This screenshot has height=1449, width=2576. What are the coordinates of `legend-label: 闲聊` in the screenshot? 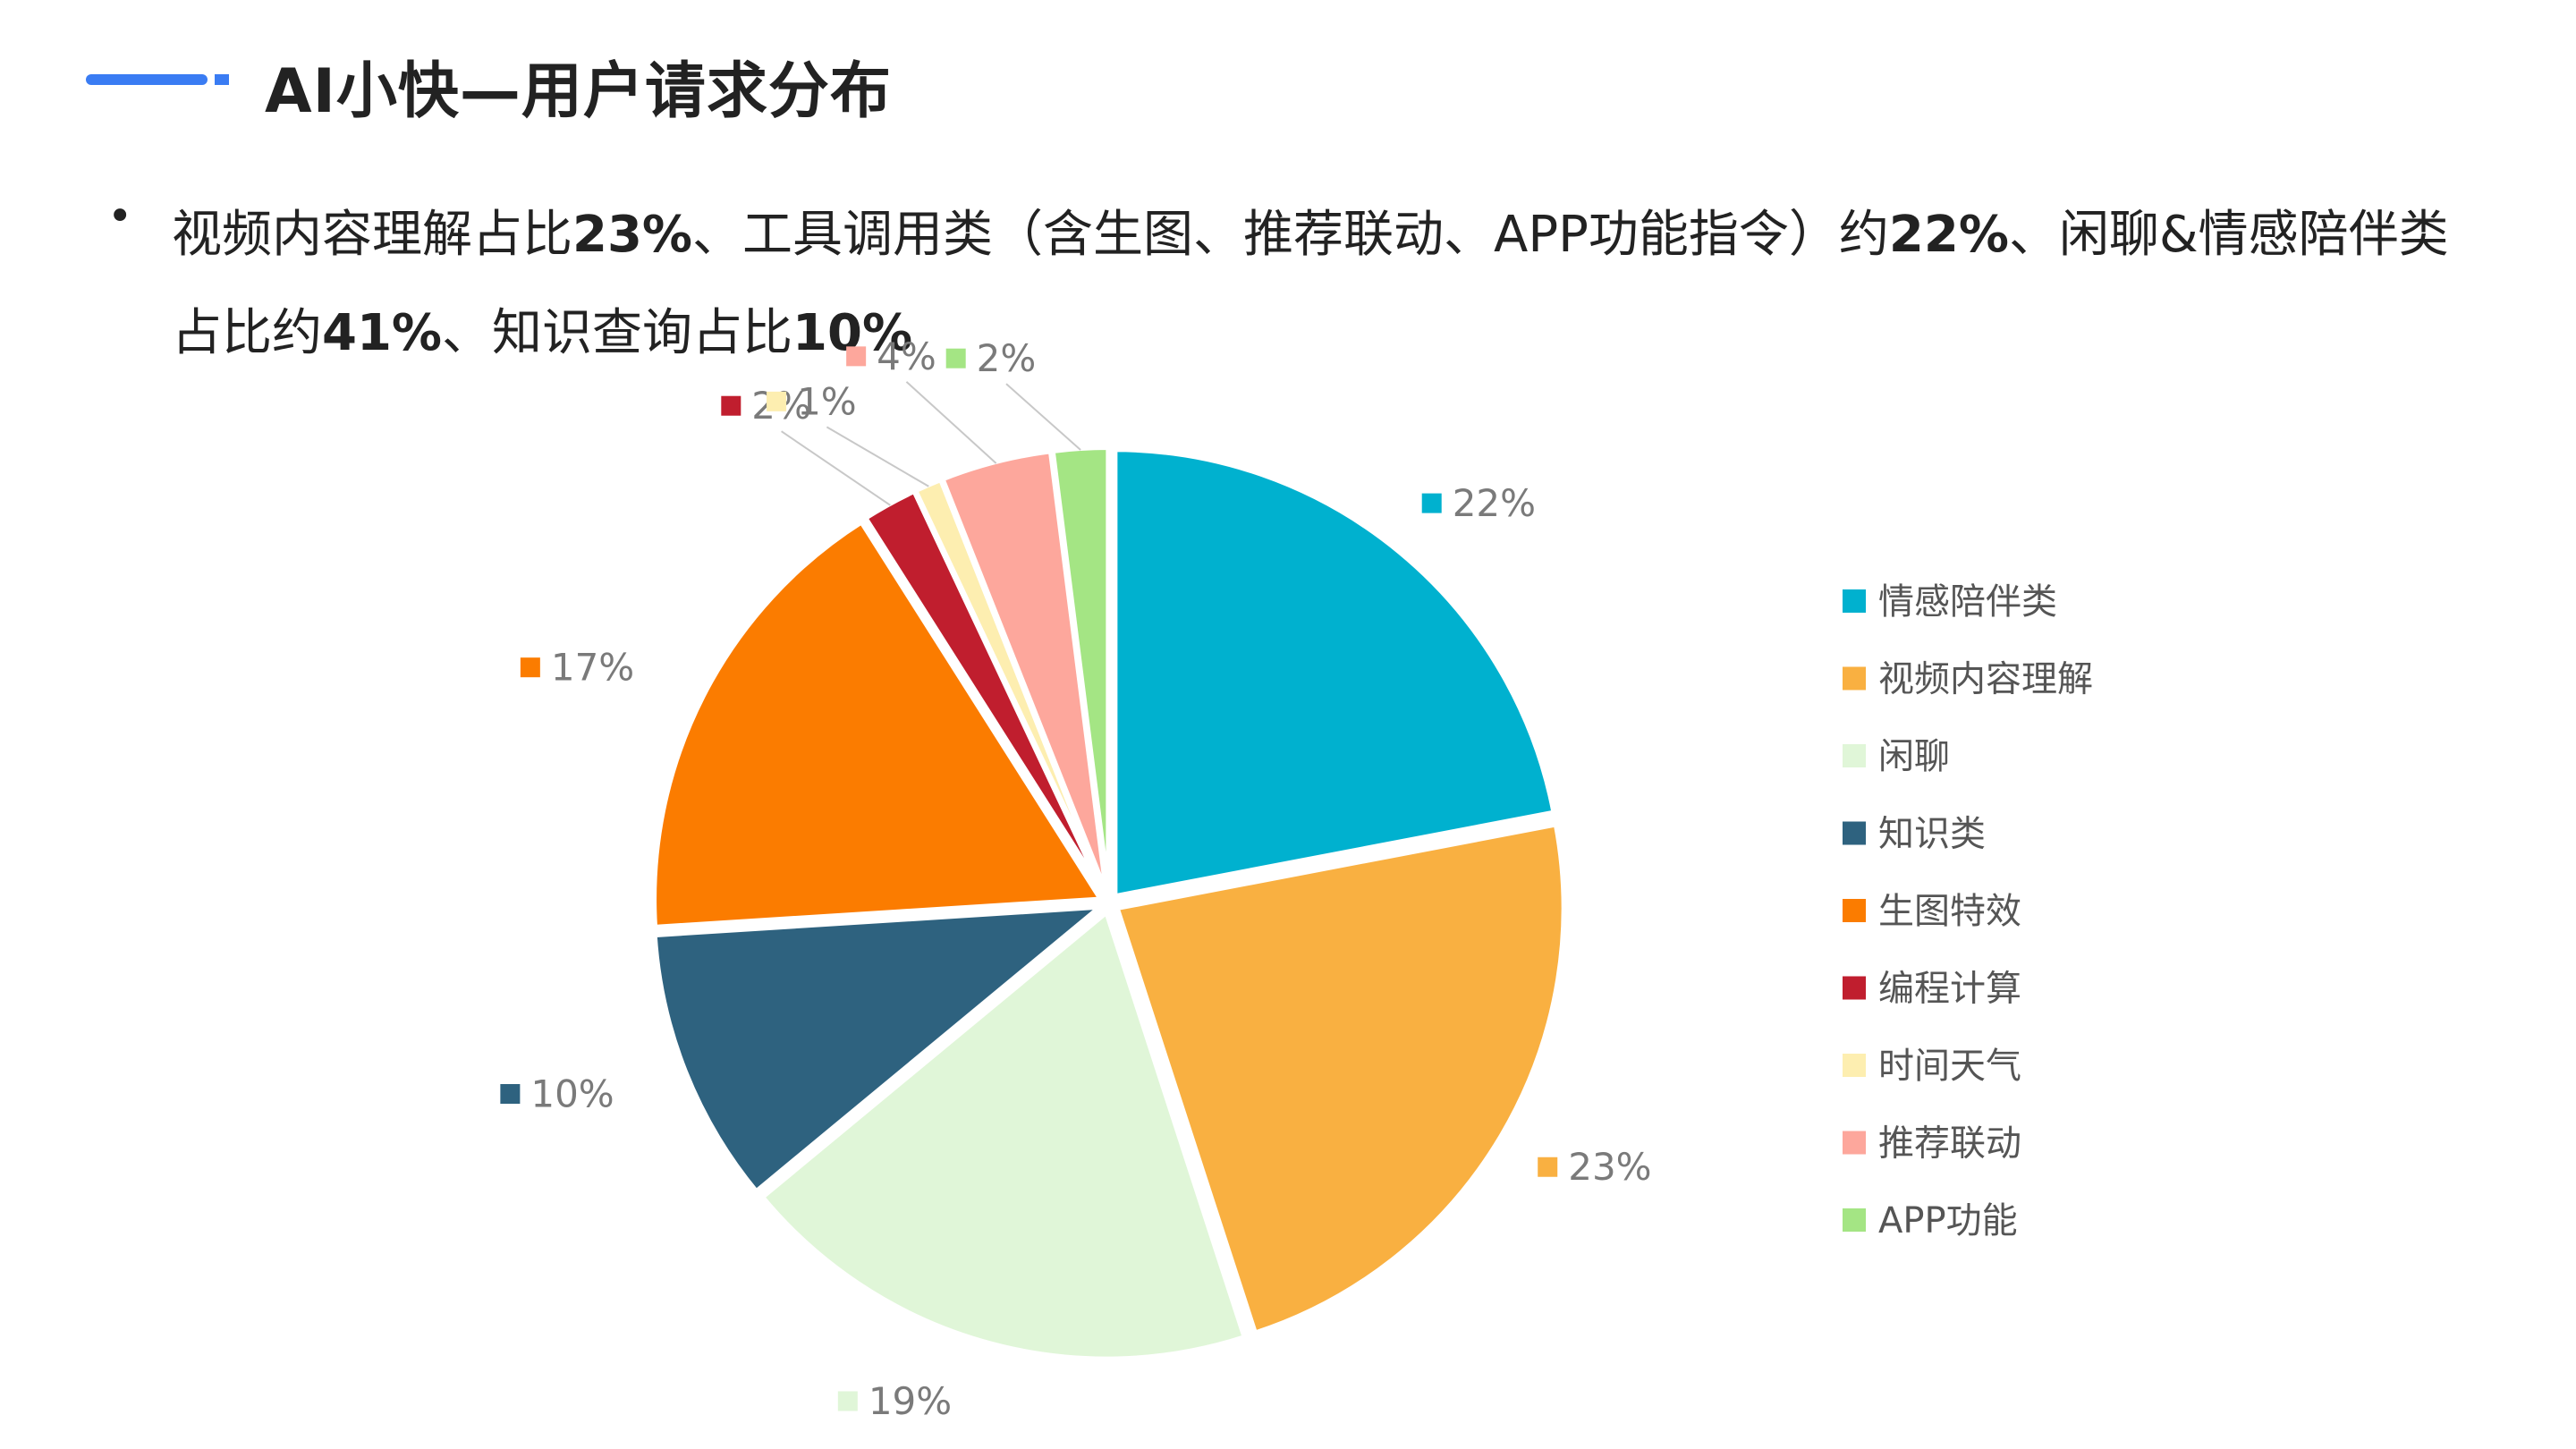 It's located at (1914, 756).